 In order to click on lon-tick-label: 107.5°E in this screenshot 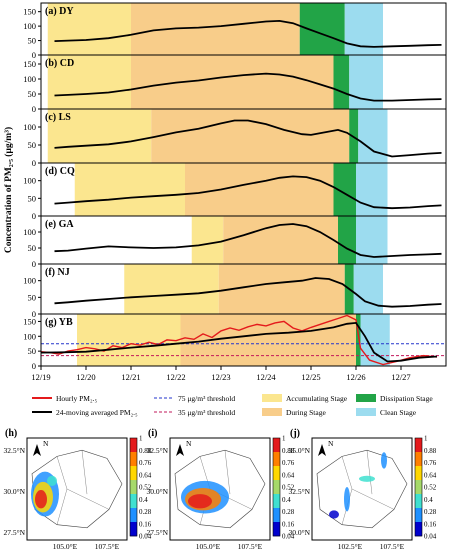, I will do `click(392, 546)`.